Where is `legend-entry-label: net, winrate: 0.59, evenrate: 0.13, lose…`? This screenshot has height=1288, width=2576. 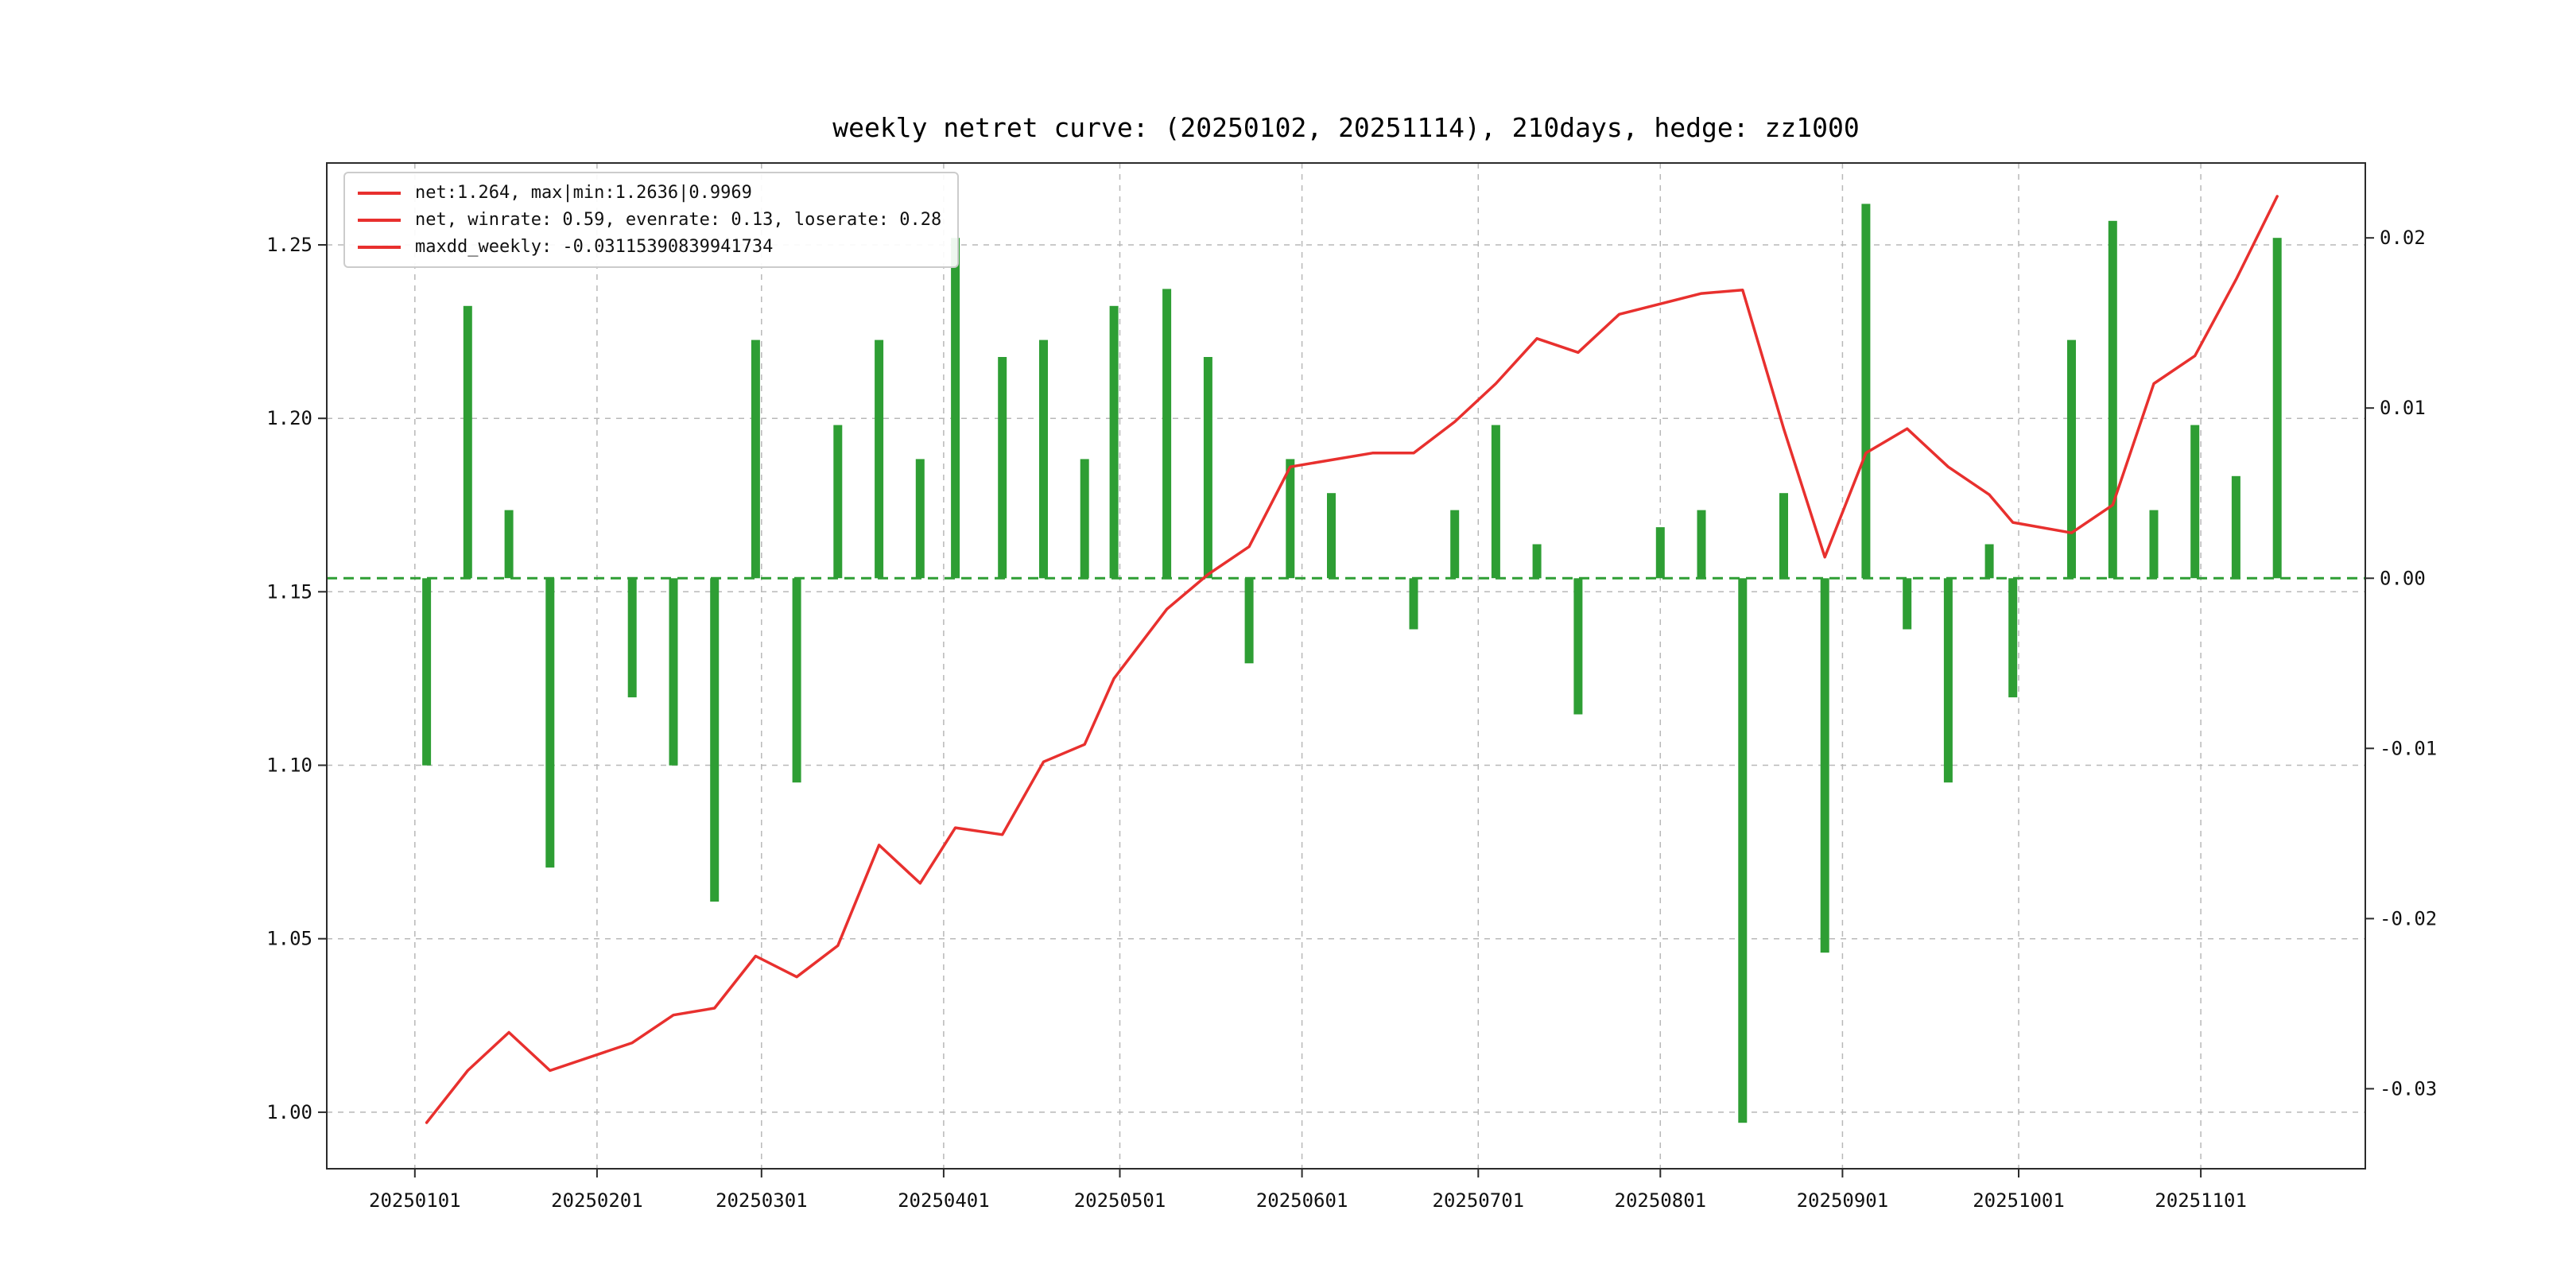
legend-entry-label: net, winrate: 0.59, evenrate: 0.13, lose… is located at coordinates (679, 220).